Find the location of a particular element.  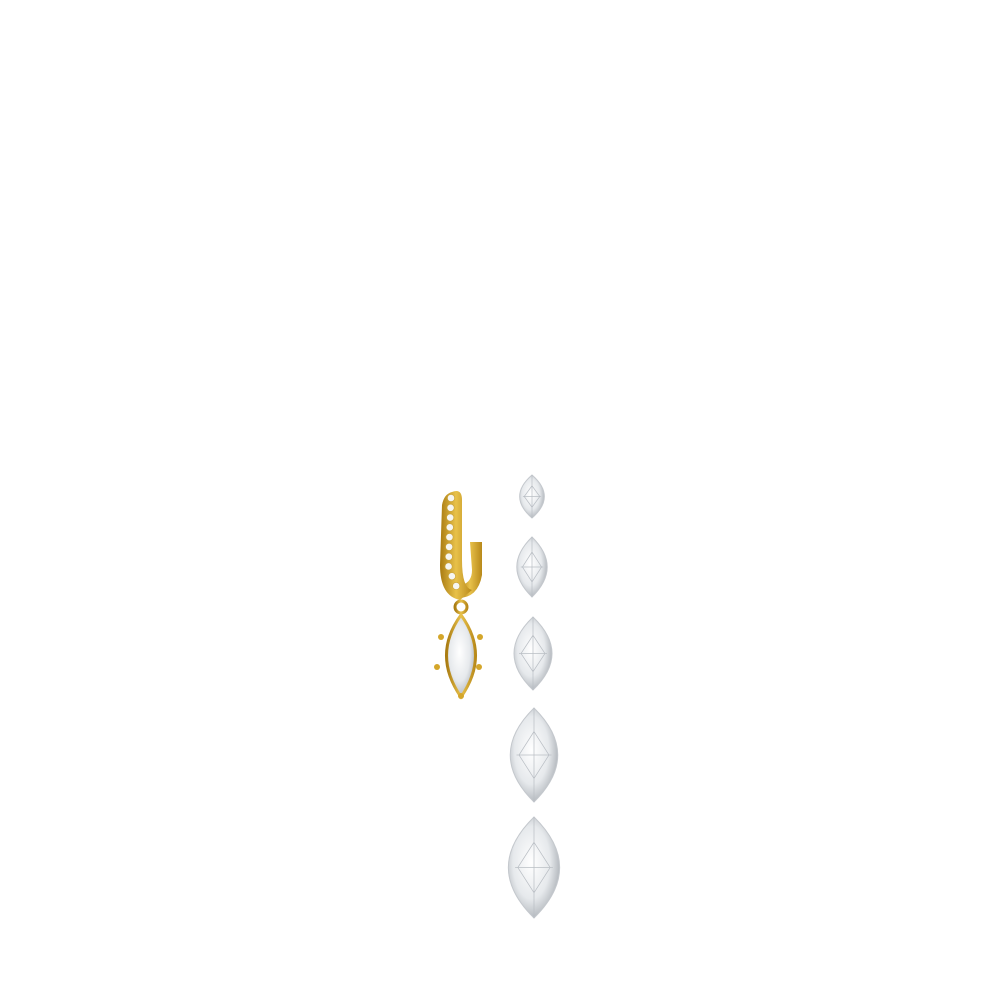

pave-stones is located at coordinates (452, 542).